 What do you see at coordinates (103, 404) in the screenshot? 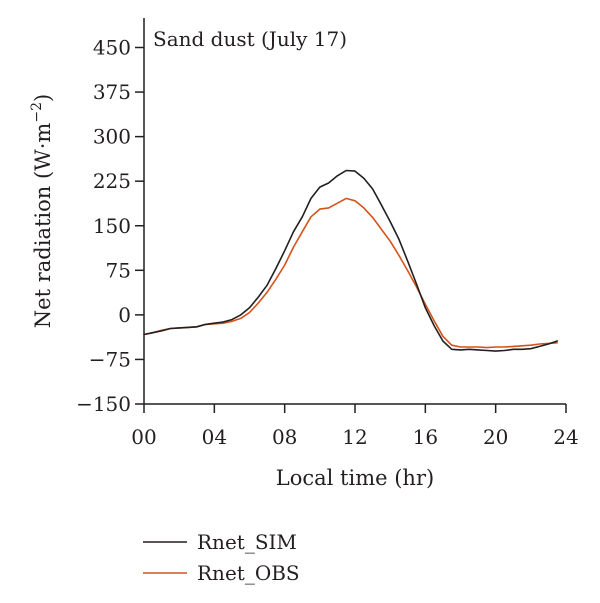
I see `y-tick-label: −150` at bounding box center [103, 404].